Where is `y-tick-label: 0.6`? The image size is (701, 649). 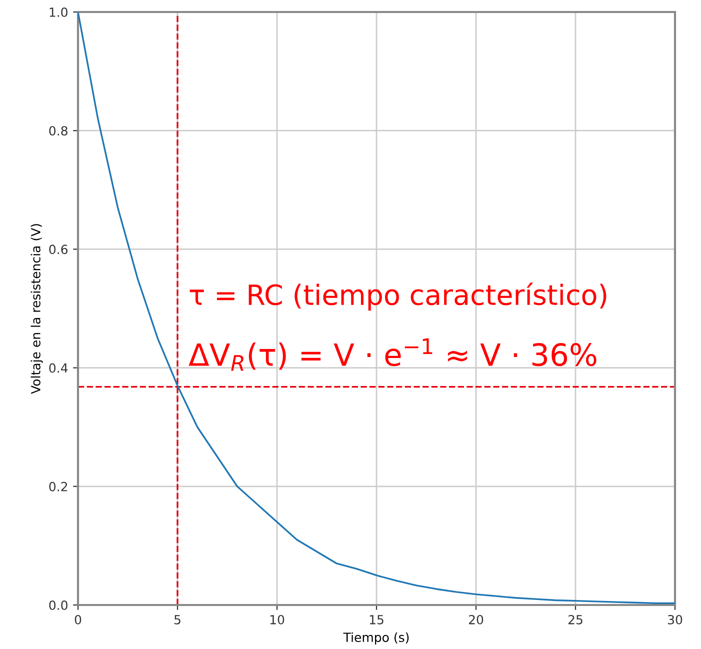 y-tick-label: 0.6 is located at coordinates (58, 249).